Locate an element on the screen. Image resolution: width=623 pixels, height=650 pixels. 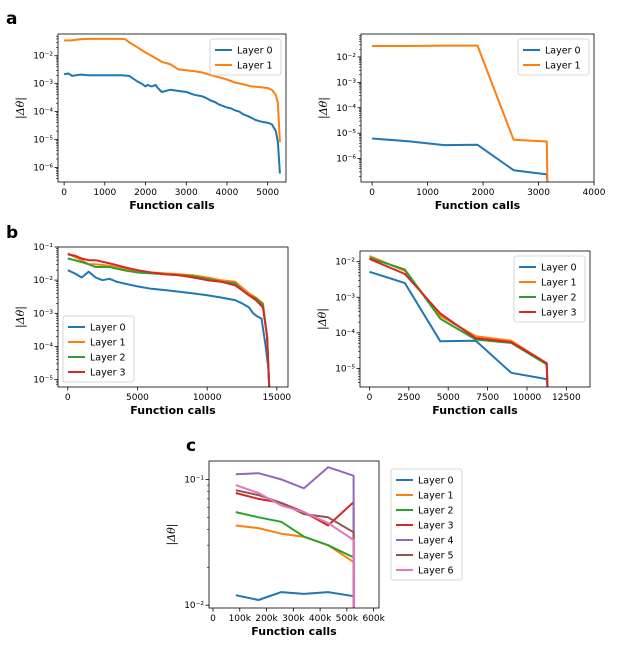
x-tick-label: 200k is located at coordinates (266, 619).